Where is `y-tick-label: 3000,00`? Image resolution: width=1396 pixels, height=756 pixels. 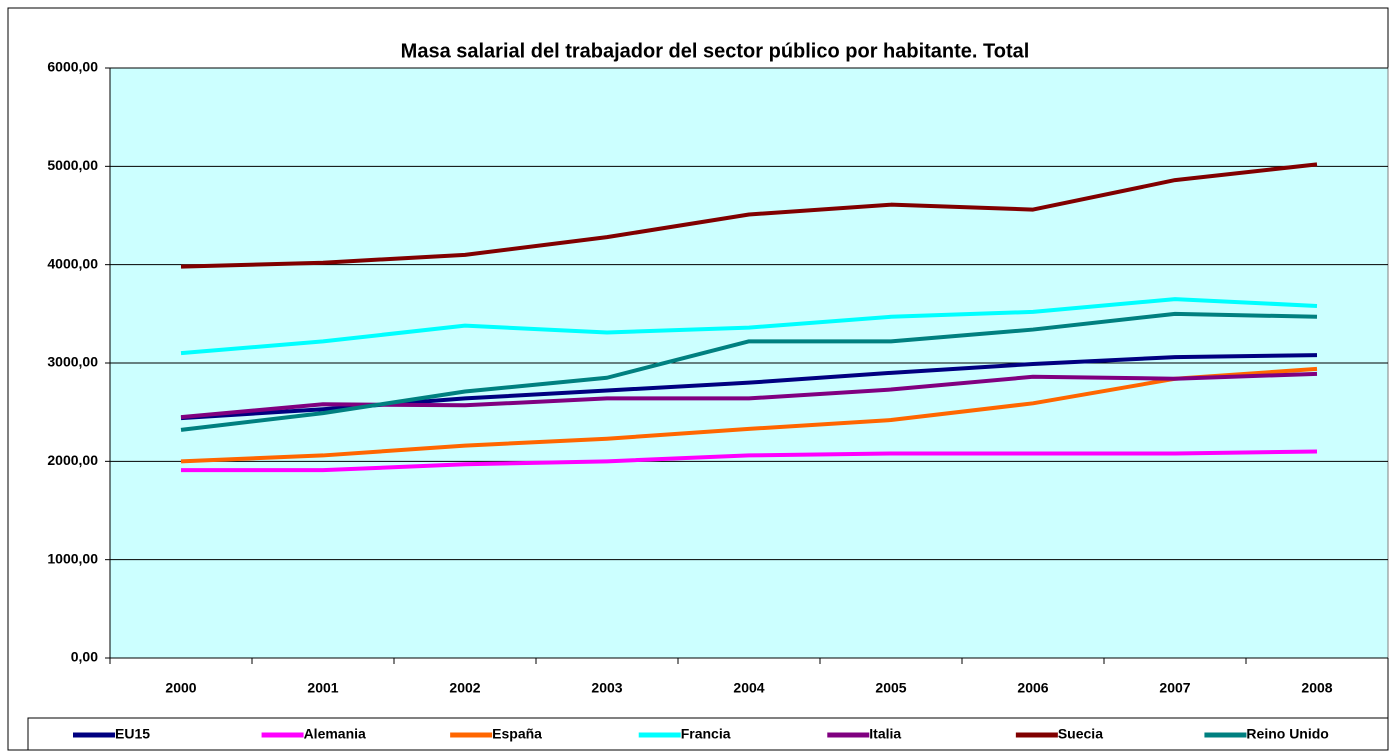 y-tick-label: 3000,00 is located at coordinates (72, 362).